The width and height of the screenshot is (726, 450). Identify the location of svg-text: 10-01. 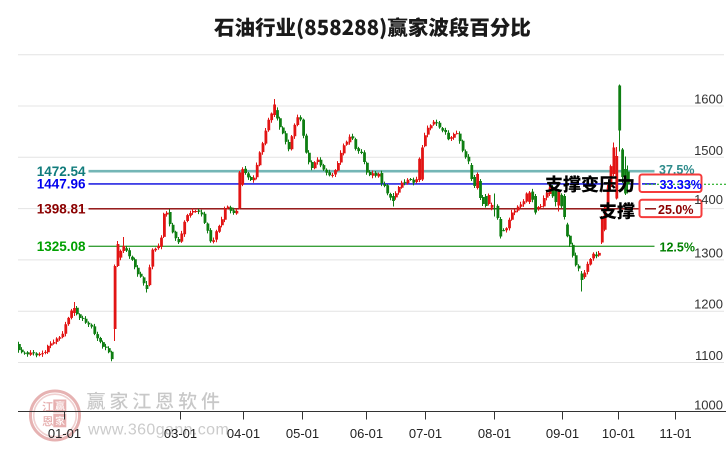
(618, 433).